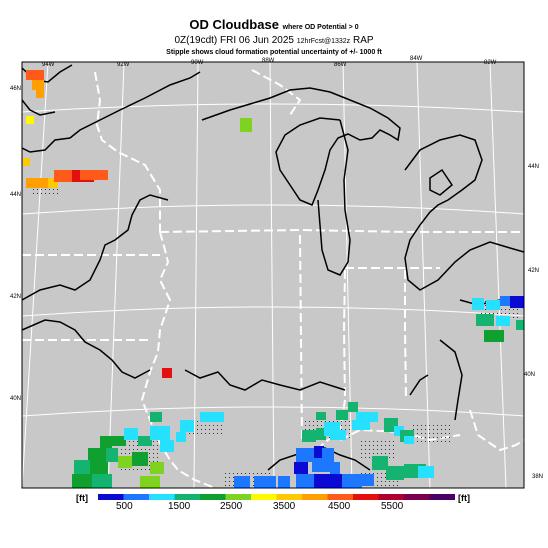 The image size is (548, 548). I want to click on lon-labels: 94W 92W 90W 88W 86W 84W 82W, so click(269, 62).